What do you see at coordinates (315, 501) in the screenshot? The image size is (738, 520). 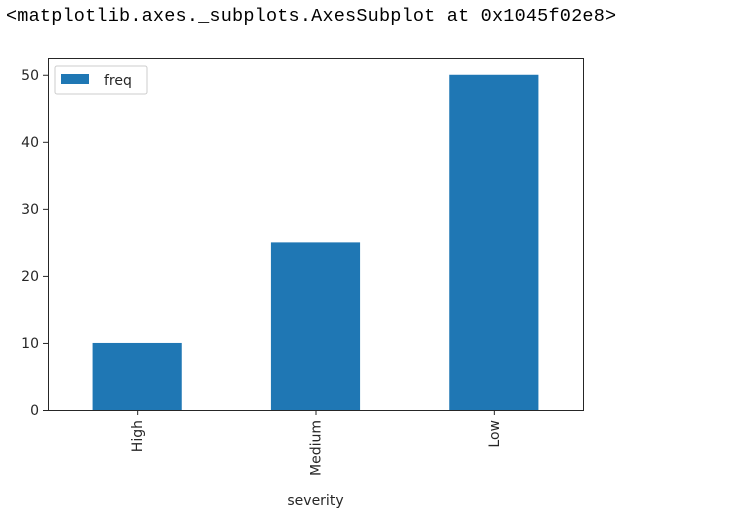 I see `x-axis-title: severity` at bounding box center [315, 501].